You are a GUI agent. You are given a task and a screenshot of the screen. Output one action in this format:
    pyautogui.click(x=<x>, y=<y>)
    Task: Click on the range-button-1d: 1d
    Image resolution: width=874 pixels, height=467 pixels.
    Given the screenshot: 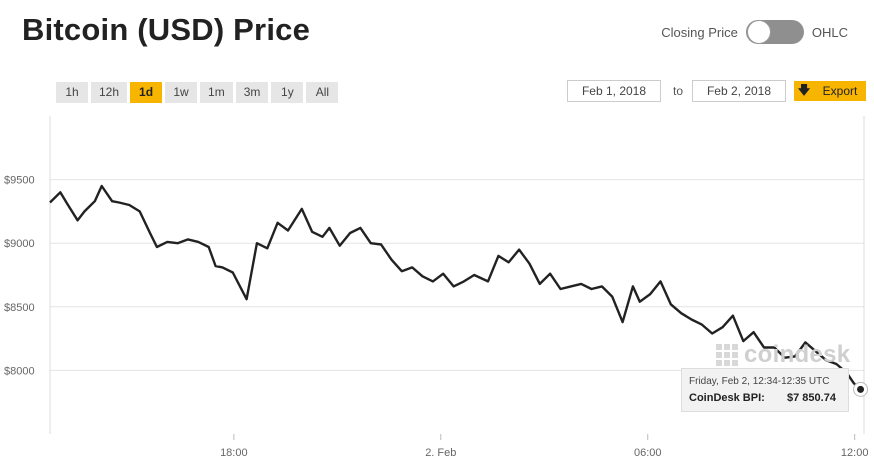 What is the action you would take?
    pyautogui.click(x=146, y=92)
    